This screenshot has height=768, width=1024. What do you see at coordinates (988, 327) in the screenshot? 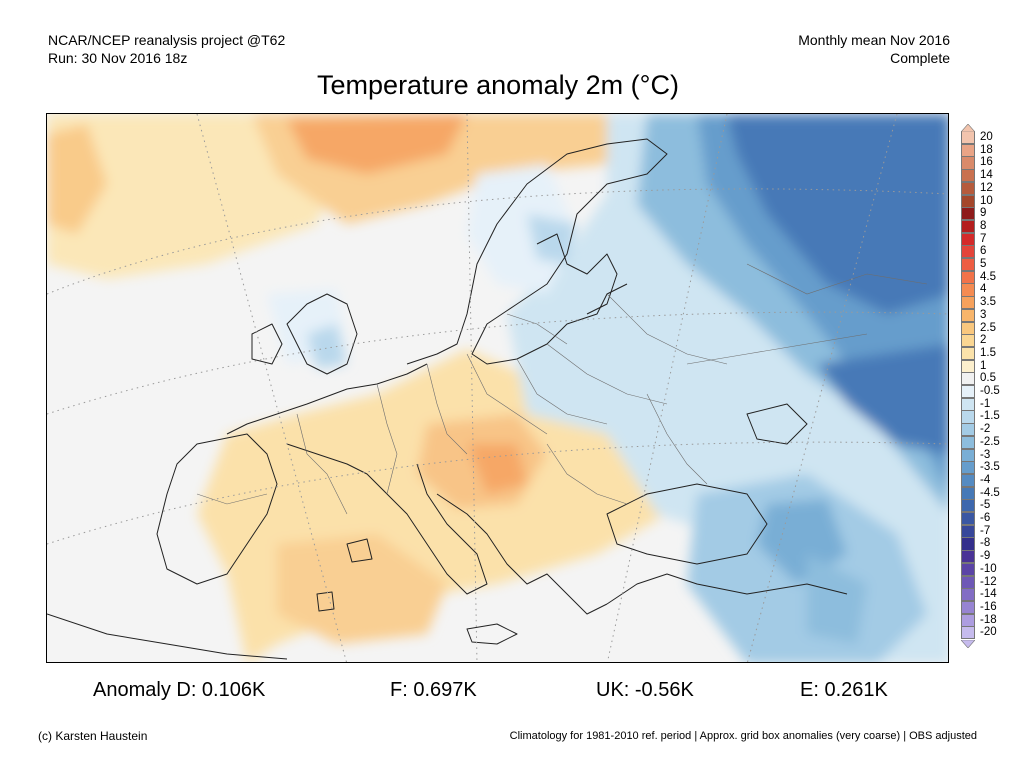
I see `legend-label: 2.5` at bounding box center [988, 327].